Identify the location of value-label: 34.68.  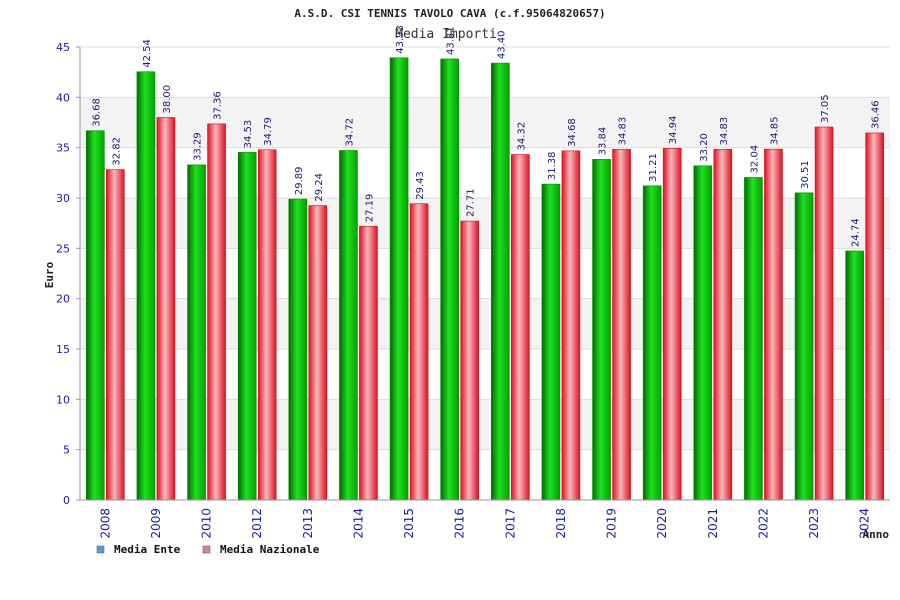
(572, 132).